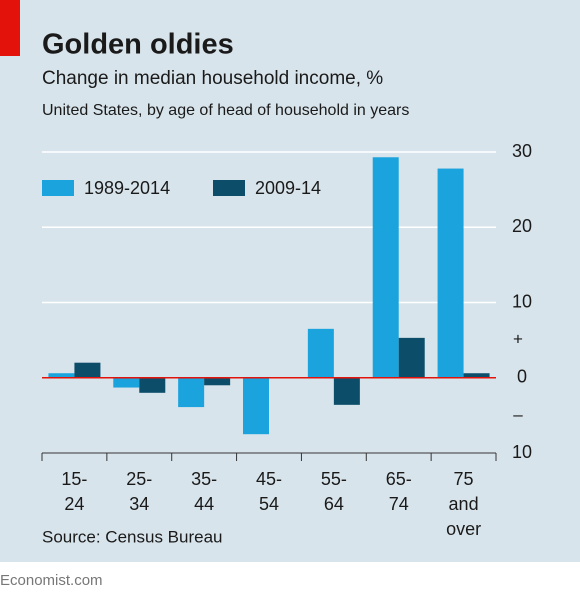  I want to click on footer: Economist.com, so click(51, 580).